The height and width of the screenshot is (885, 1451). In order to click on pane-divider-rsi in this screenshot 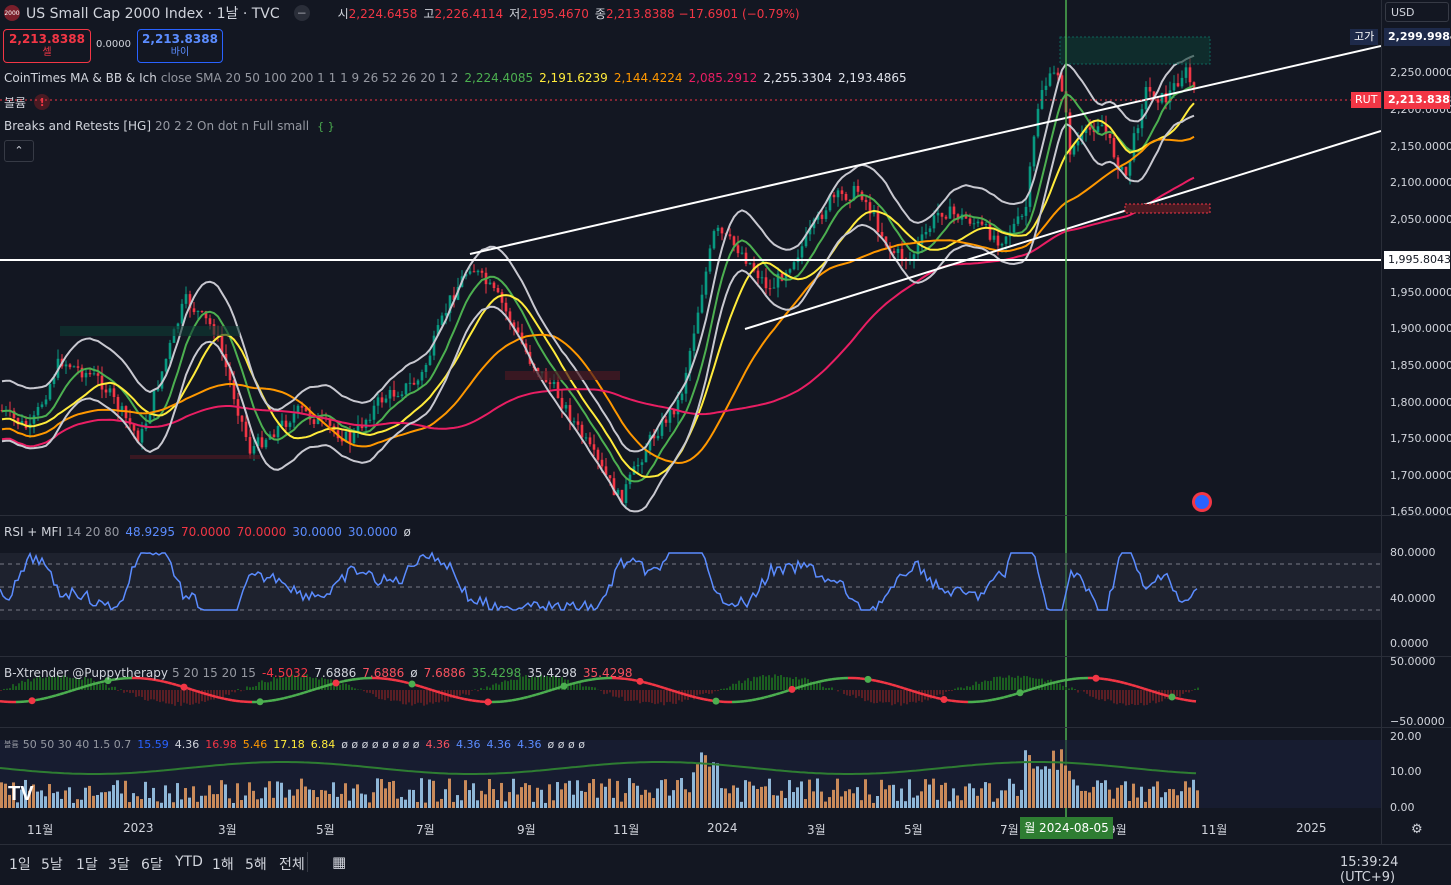, I will do `click(725, 515)`.